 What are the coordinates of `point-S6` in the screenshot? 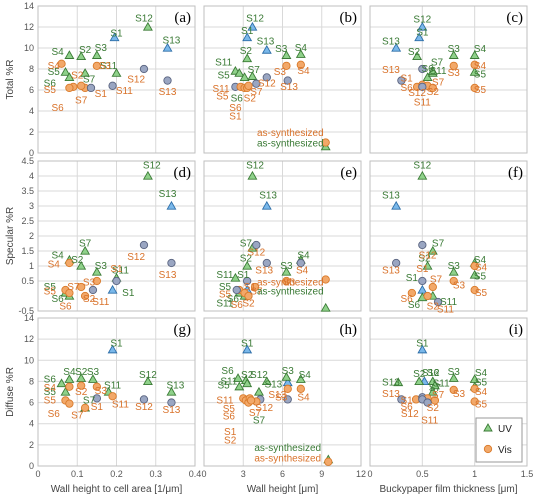 It's located at (412, 293).